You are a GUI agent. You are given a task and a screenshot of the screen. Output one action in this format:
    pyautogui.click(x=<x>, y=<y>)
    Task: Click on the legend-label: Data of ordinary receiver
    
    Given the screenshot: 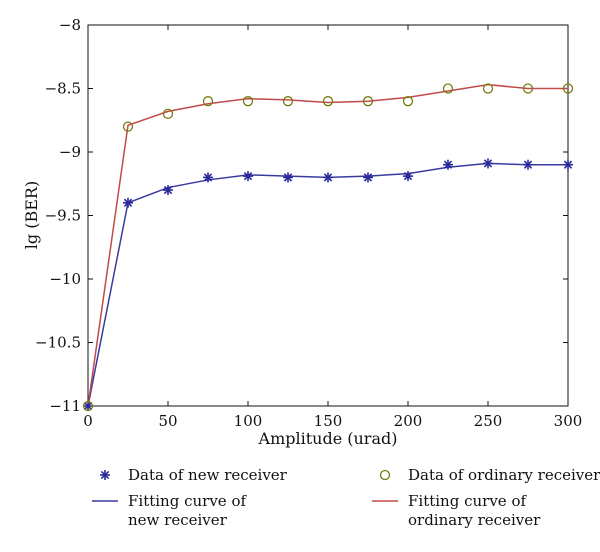 What is the action you would take?
    pyautogui.click(x=504, y=475)
    